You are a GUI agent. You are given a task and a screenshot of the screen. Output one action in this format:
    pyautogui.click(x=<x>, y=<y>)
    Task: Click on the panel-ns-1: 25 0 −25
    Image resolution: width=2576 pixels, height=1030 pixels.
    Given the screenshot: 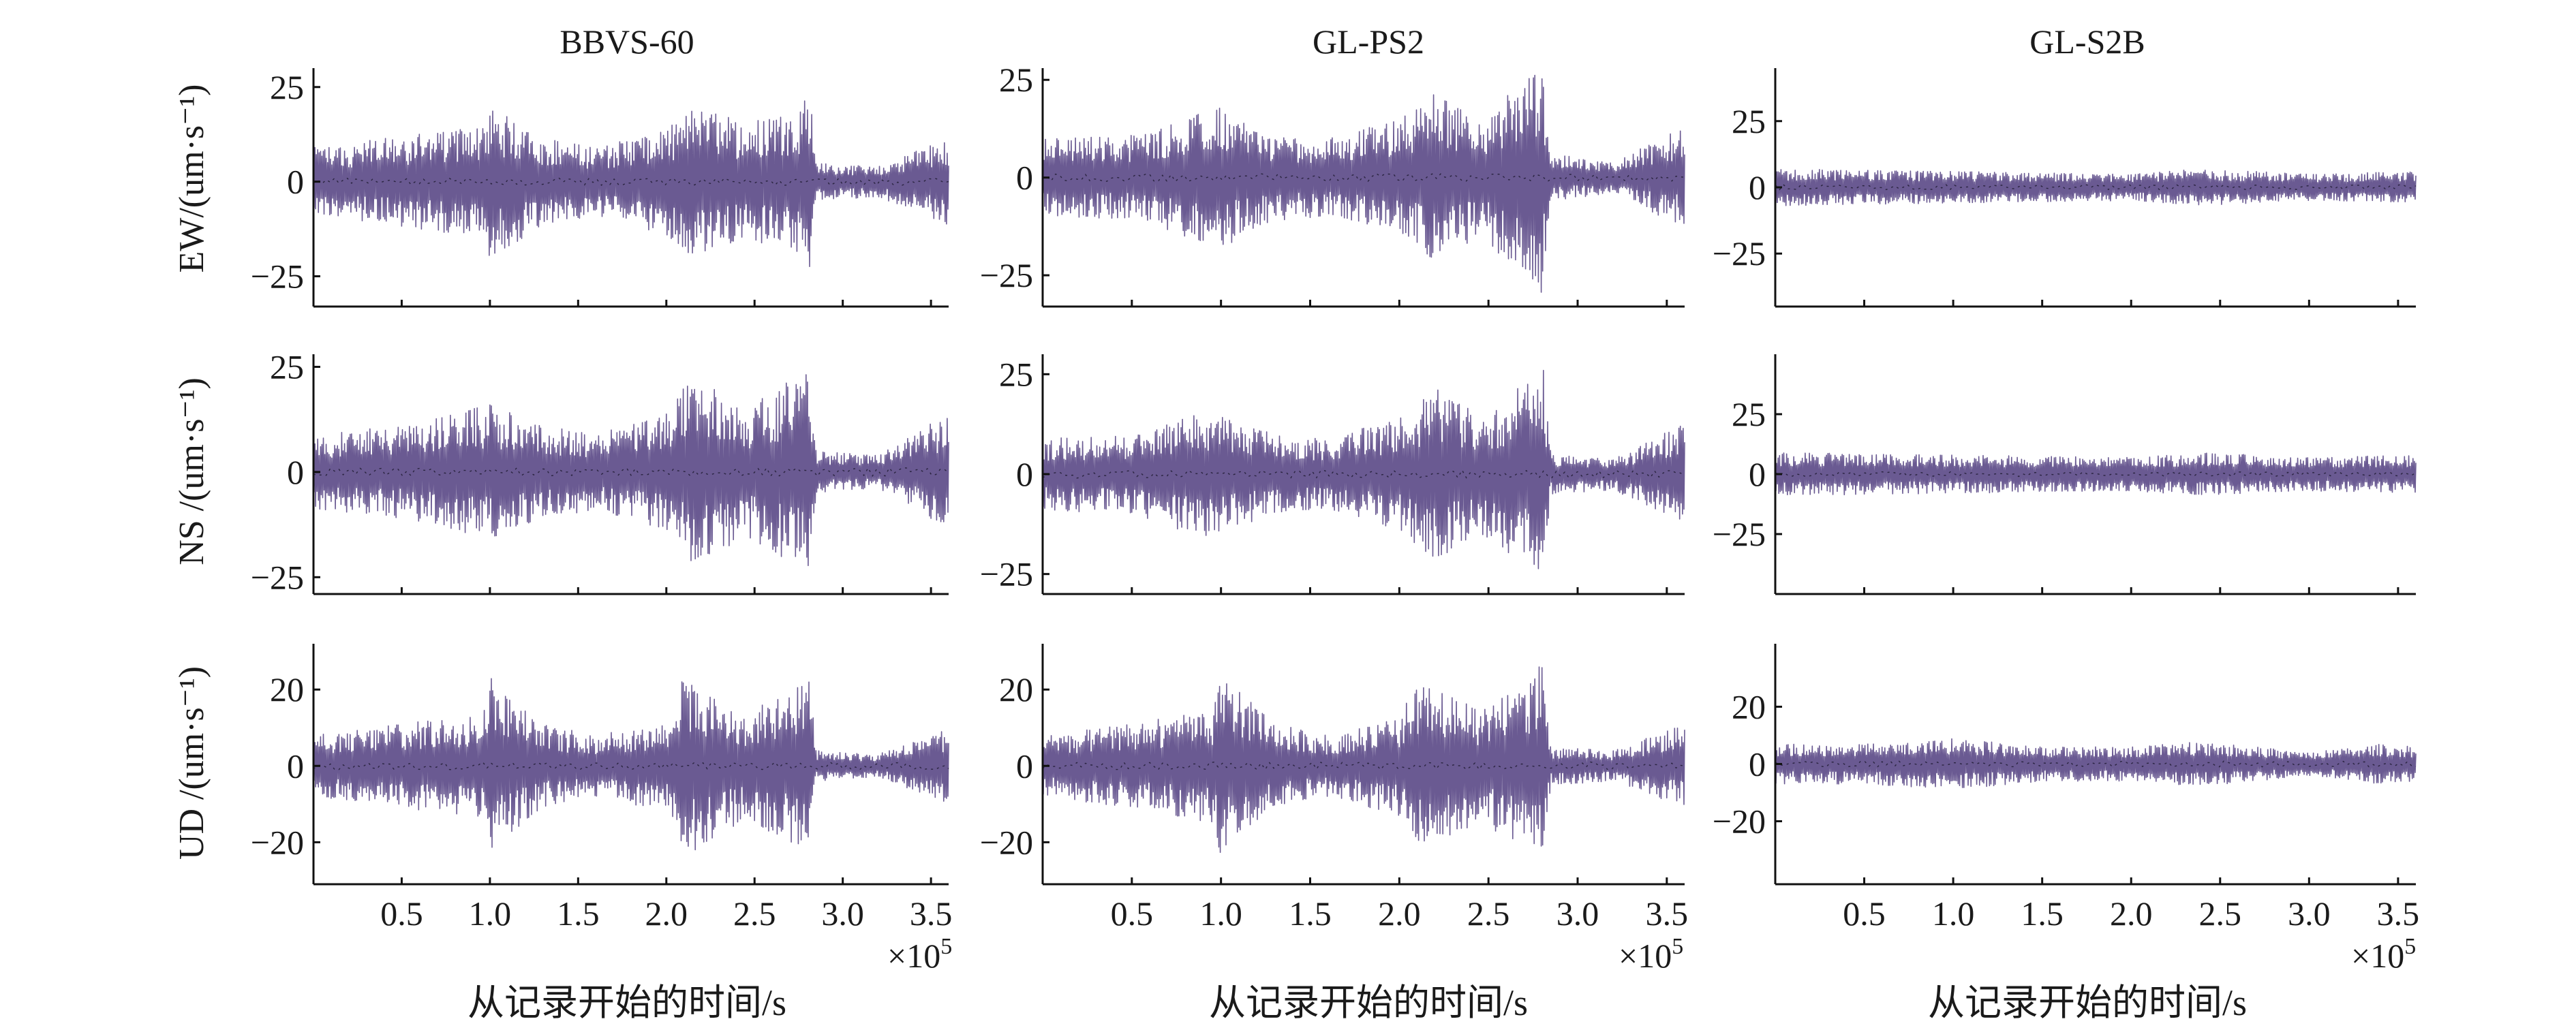 What is the action you would take?
    pyautogui.click(x=1332, y=474)
    